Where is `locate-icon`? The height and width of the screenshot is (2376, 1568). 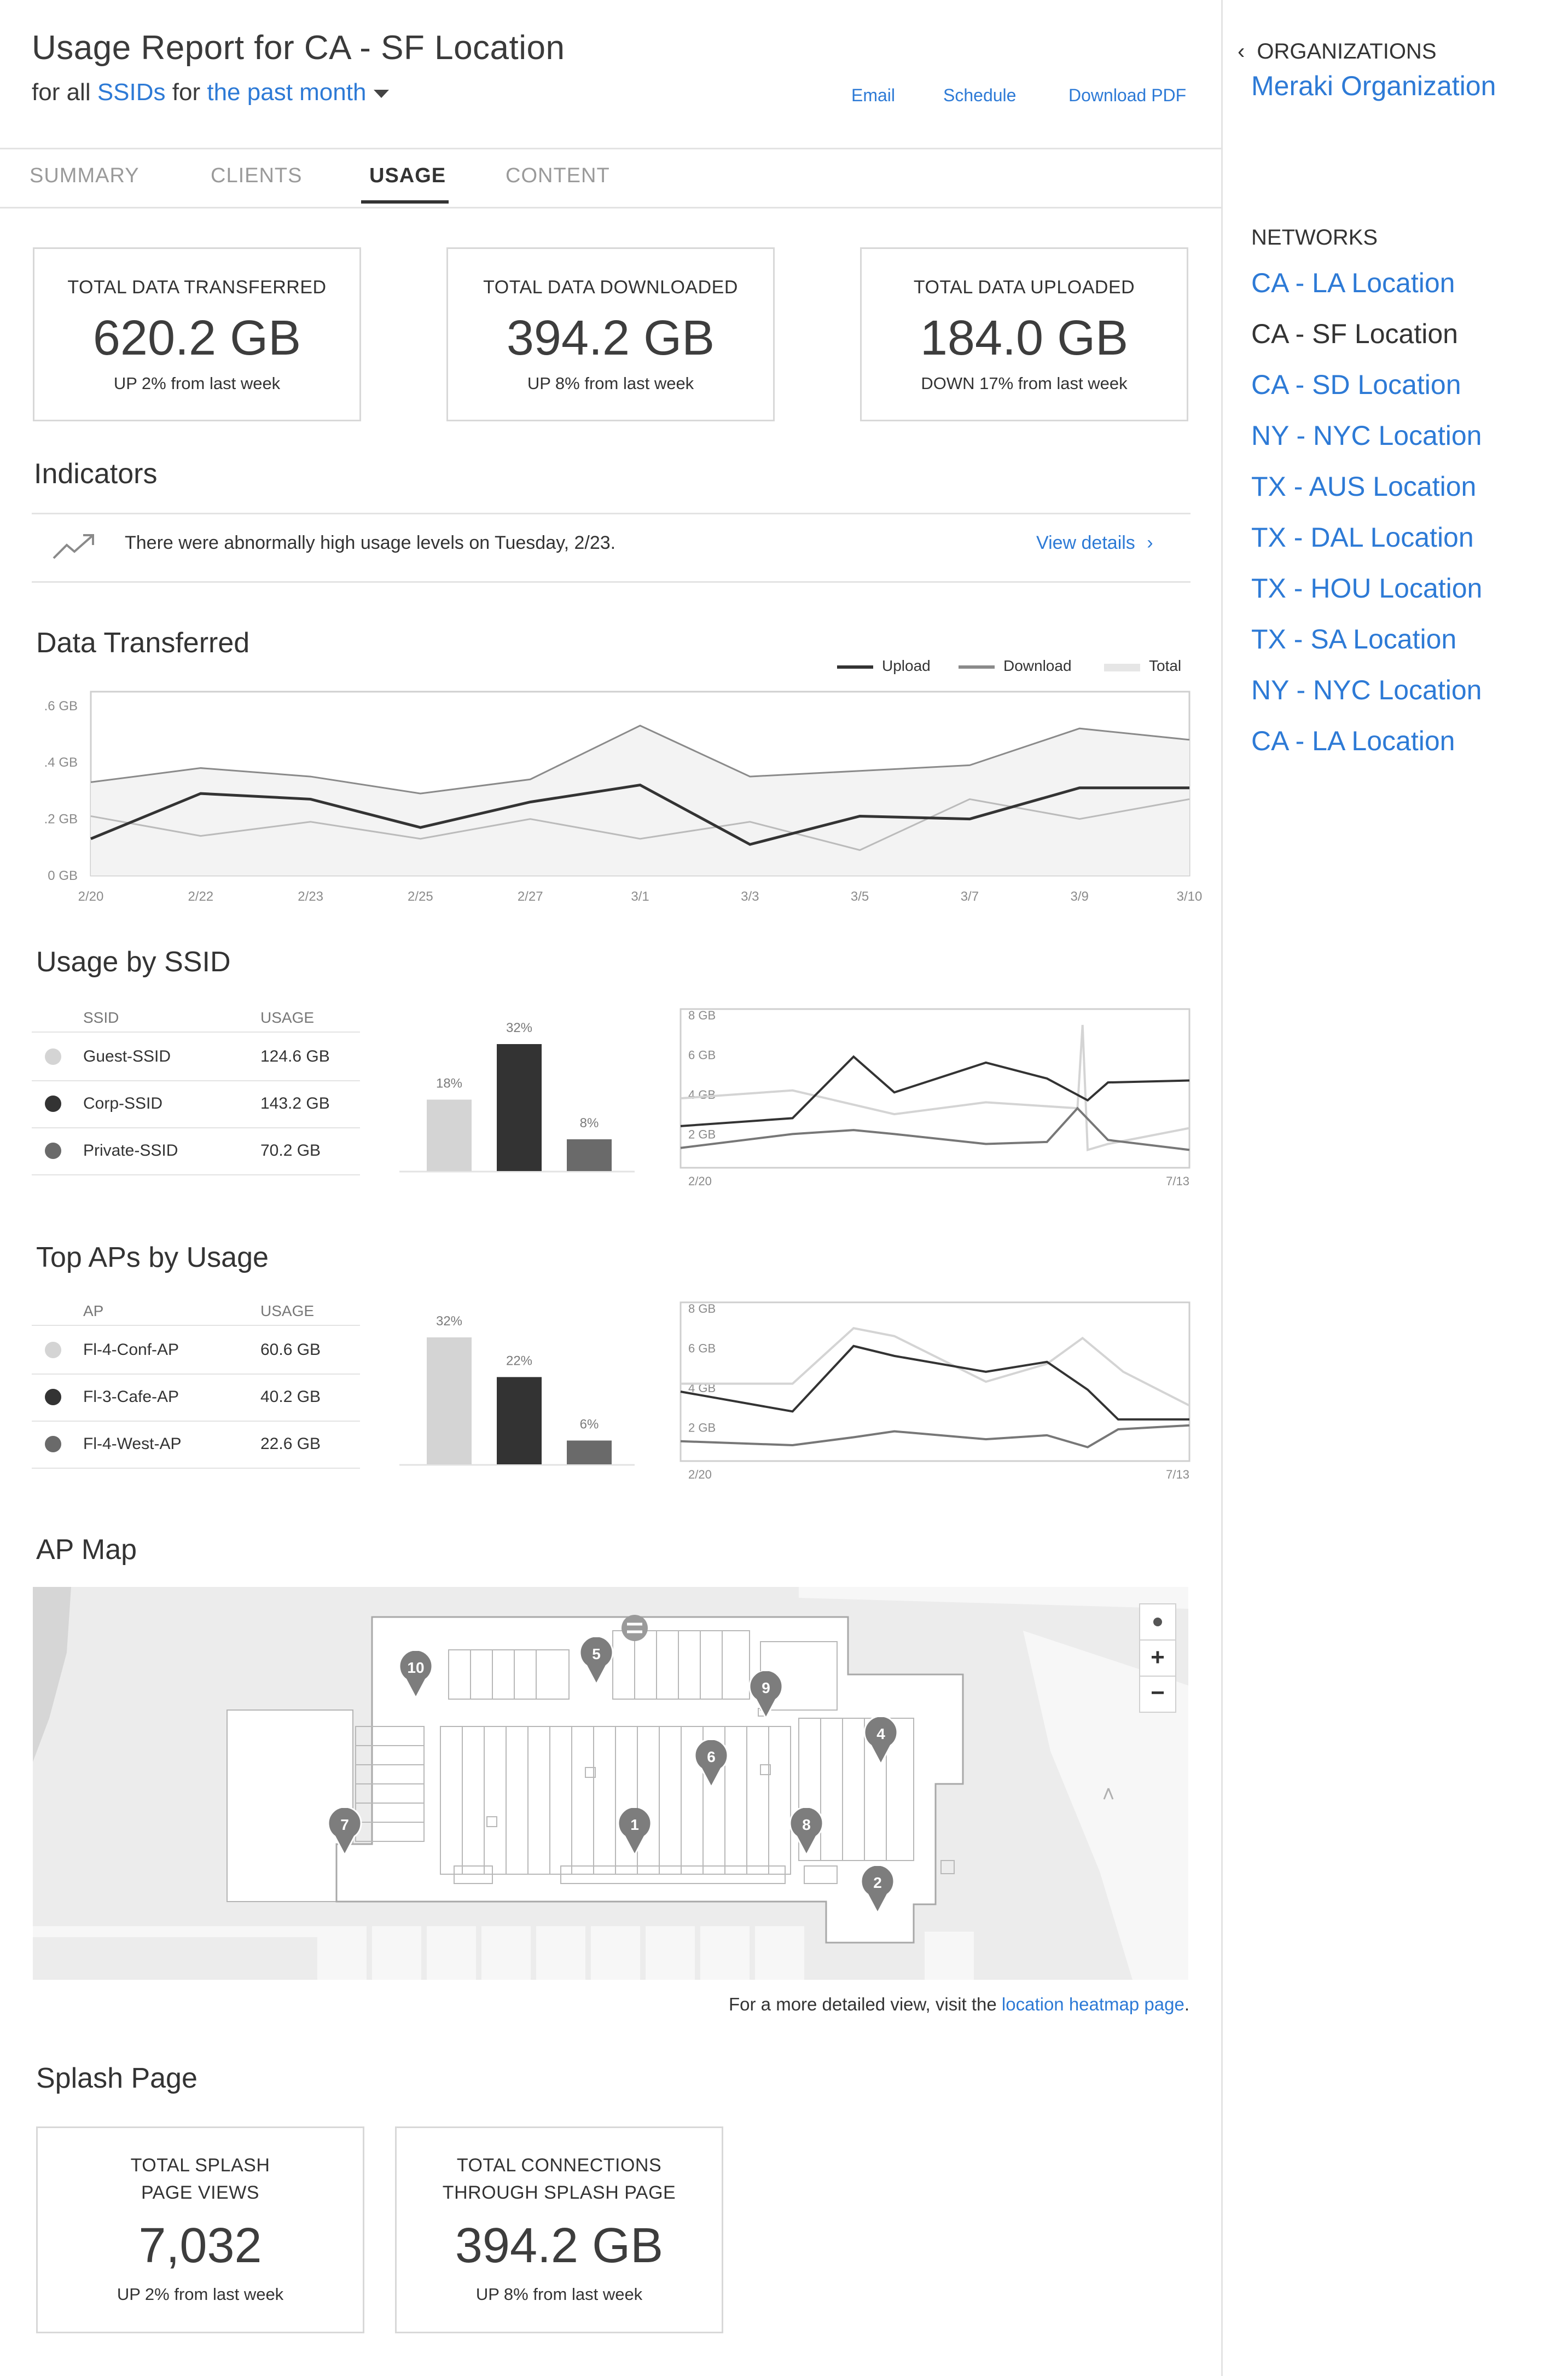 locate-icon is located at coordinates (1157, 1622).